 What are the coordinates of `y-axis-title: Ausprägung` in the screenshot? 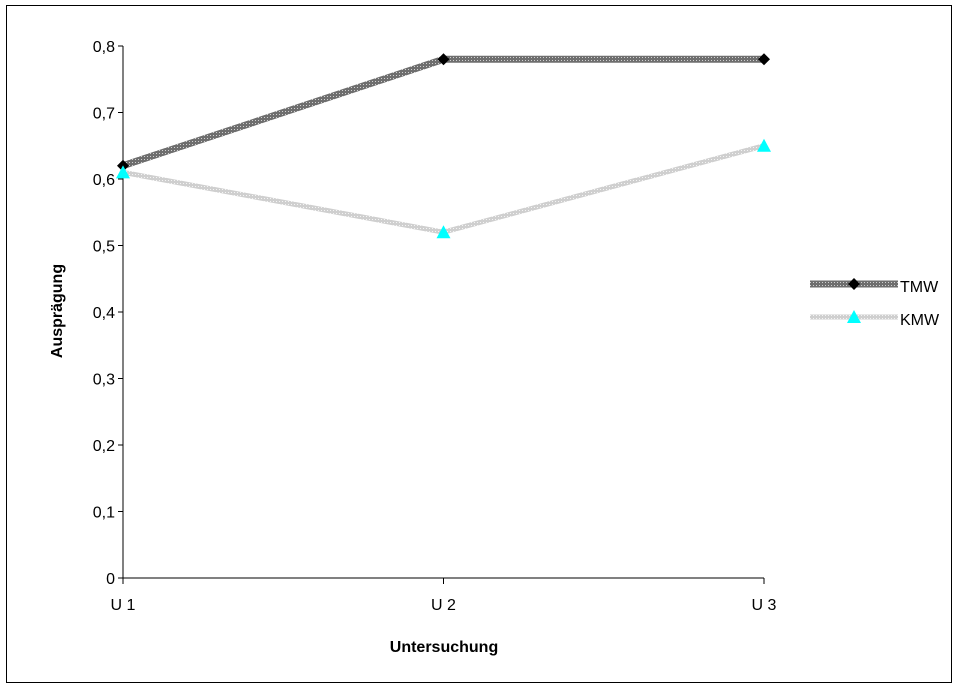 It's located at (57, 311).